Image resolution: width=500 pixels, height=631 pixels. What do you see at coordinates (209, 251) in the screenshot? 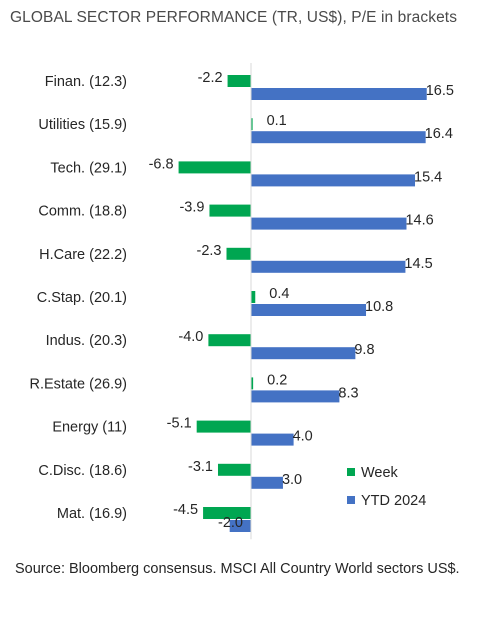
I see `data-label-week: -2.3` at bounding box center [209, 251].